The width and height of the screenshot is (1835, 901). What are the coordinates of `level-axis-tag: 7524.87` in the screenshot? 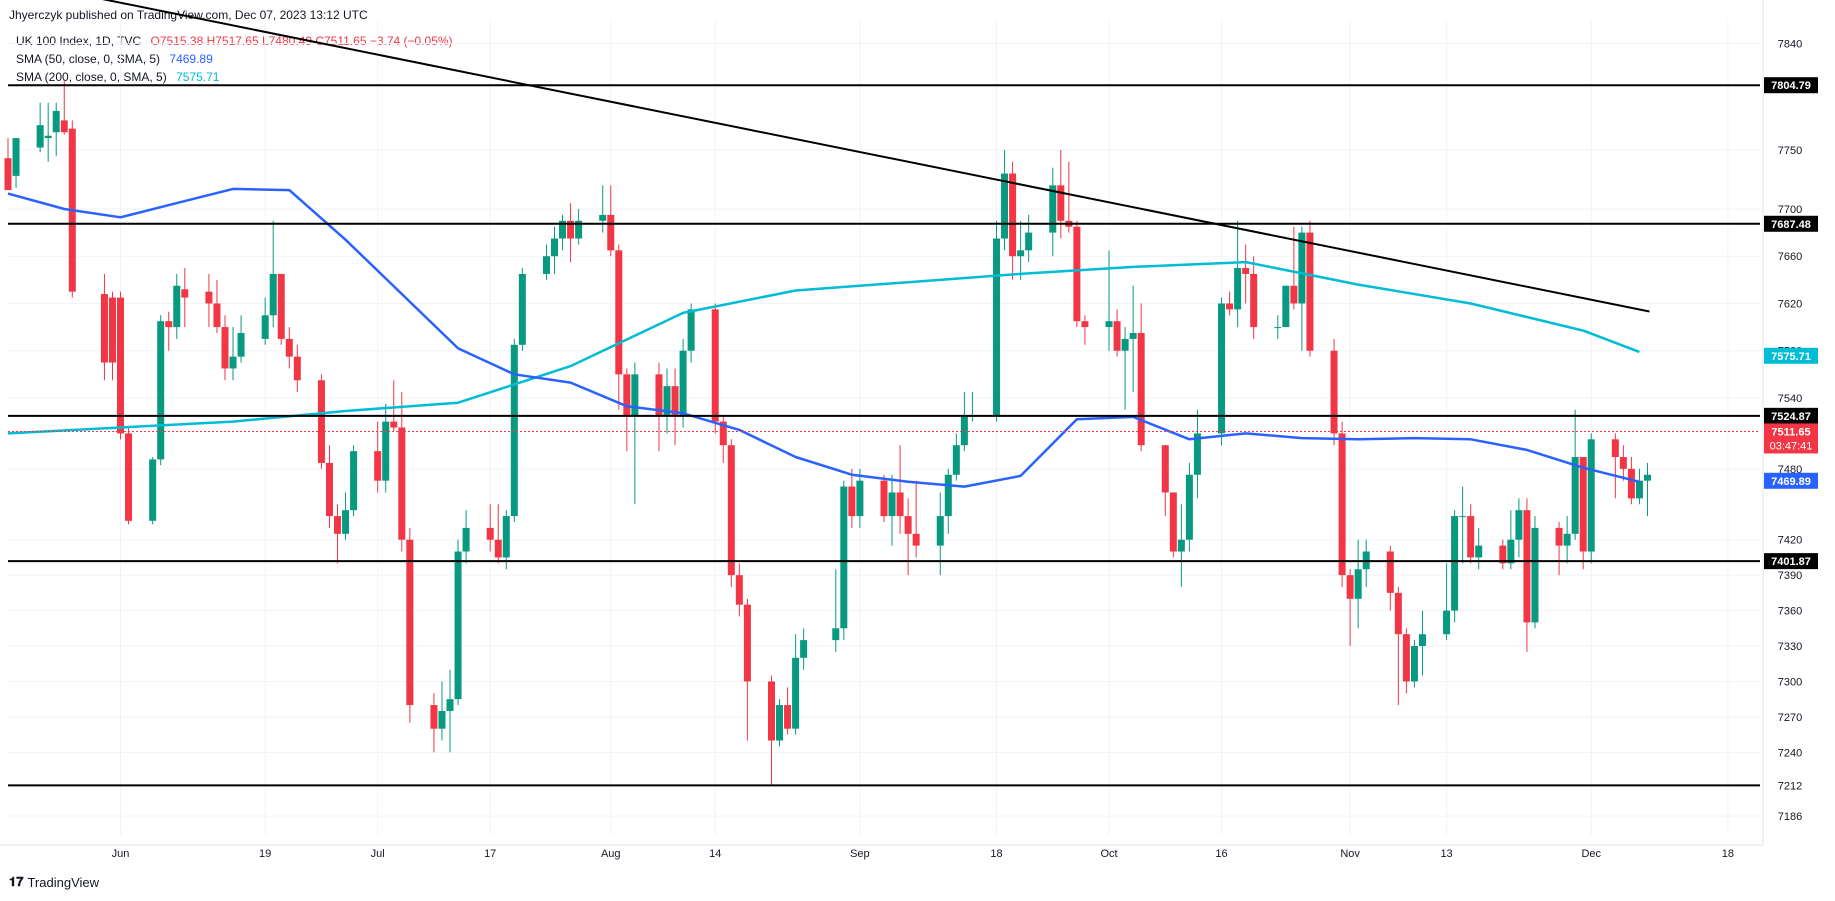 It's located at (1791, 415).